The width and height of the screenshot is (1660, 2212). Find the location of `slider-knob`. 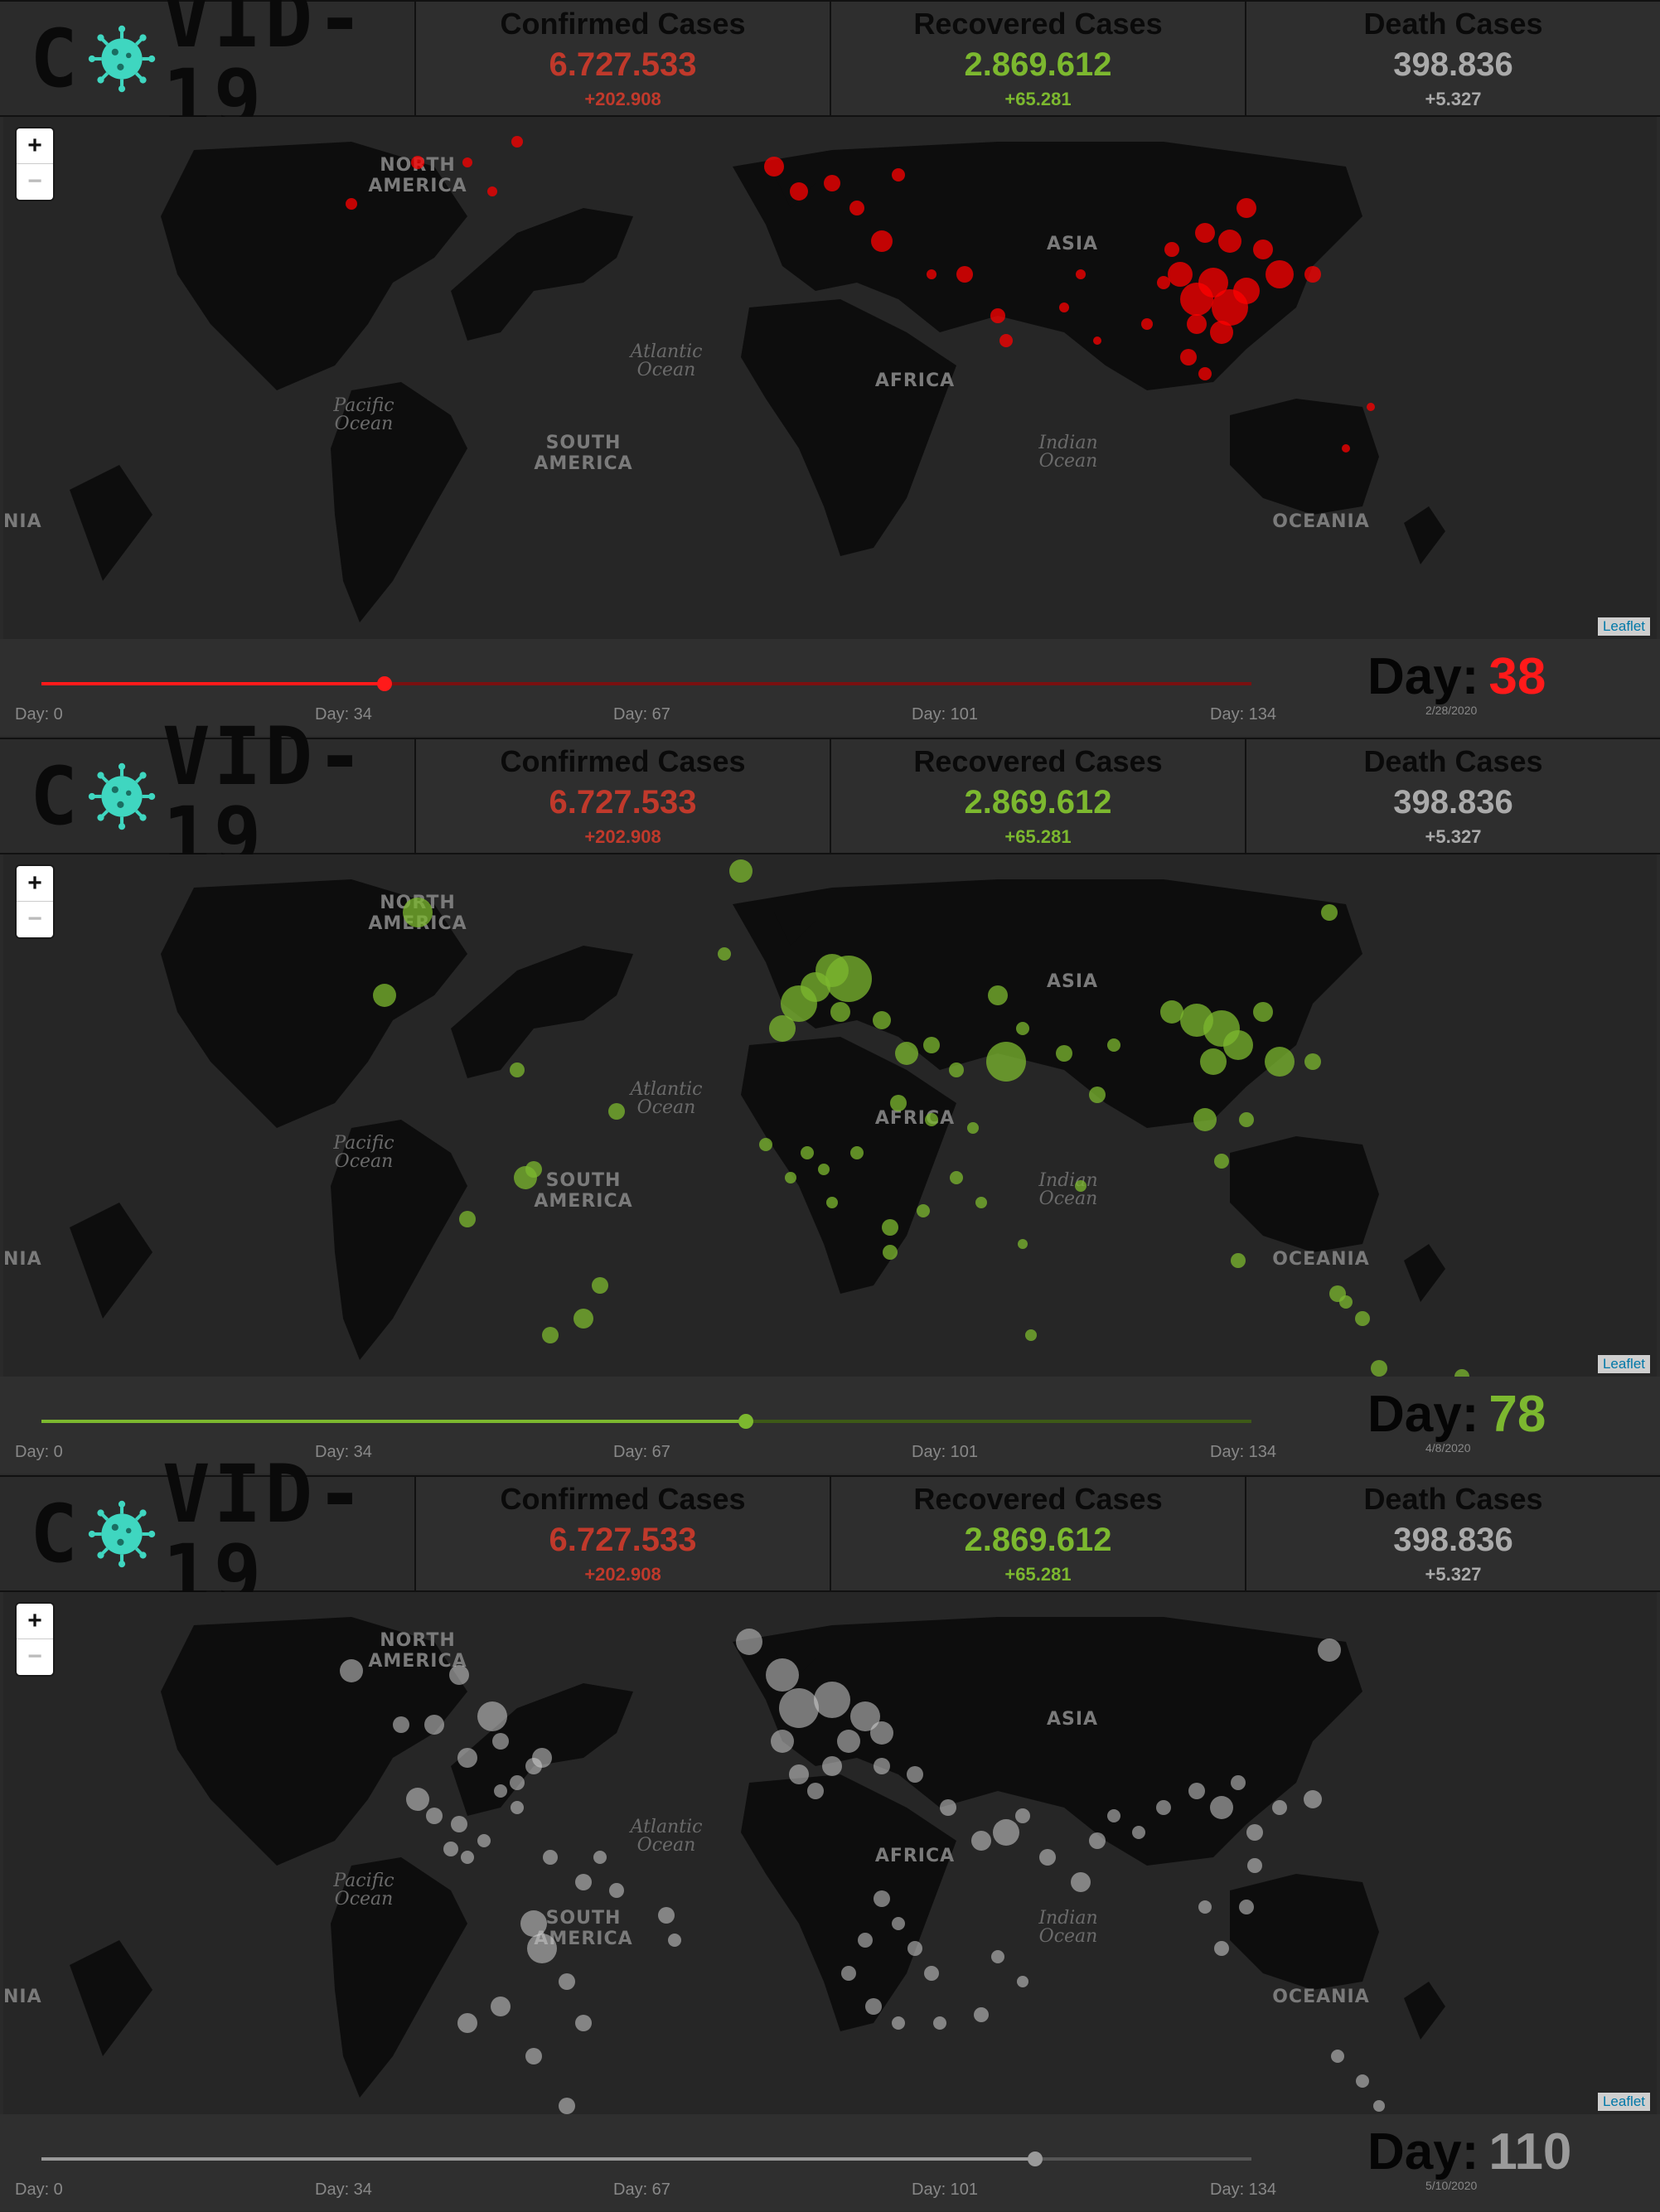

slider-knob is located at coordinates (745, 1421).